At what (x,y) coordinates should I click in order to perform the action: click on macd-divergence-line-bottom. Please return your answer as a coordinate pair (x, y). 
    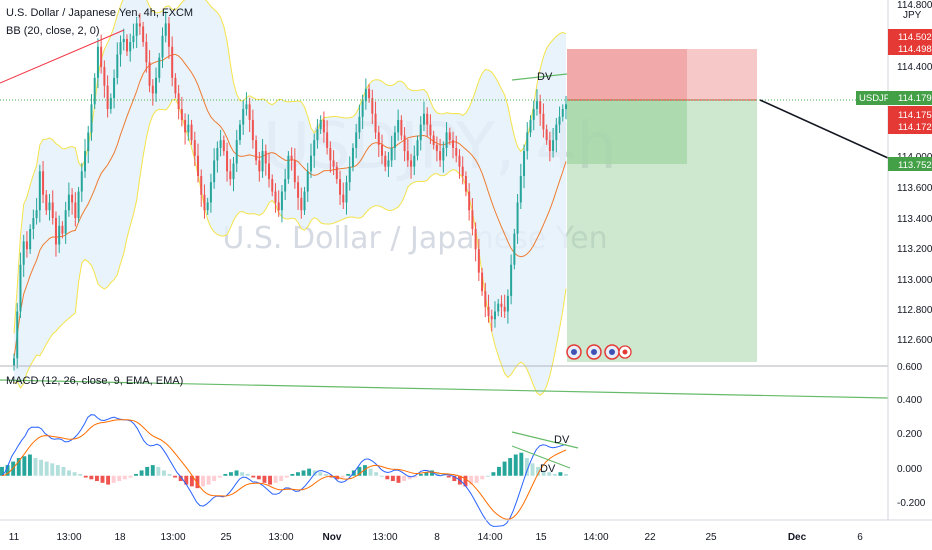
    Looking at the image, I should click on (541, 457).